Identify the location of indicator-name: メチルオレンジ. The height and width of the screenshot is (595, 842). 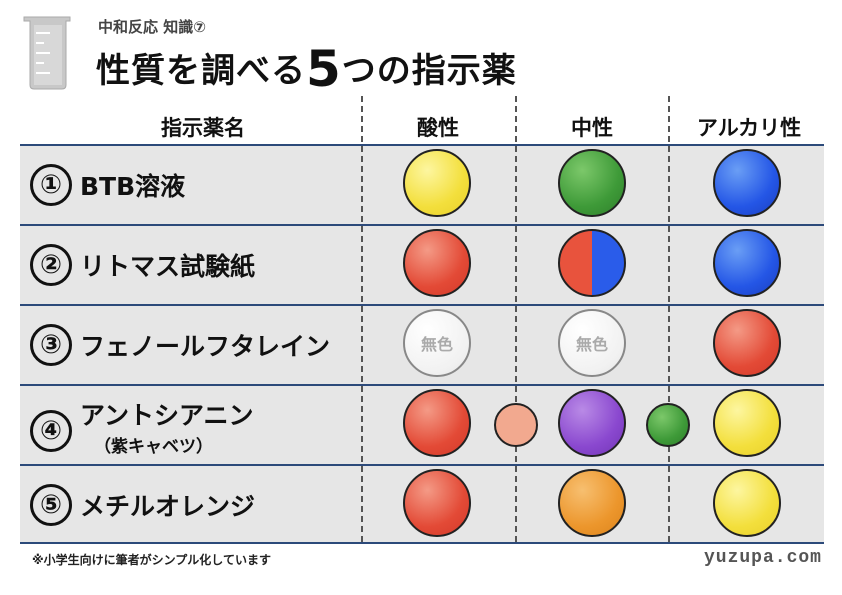
(168, 506).